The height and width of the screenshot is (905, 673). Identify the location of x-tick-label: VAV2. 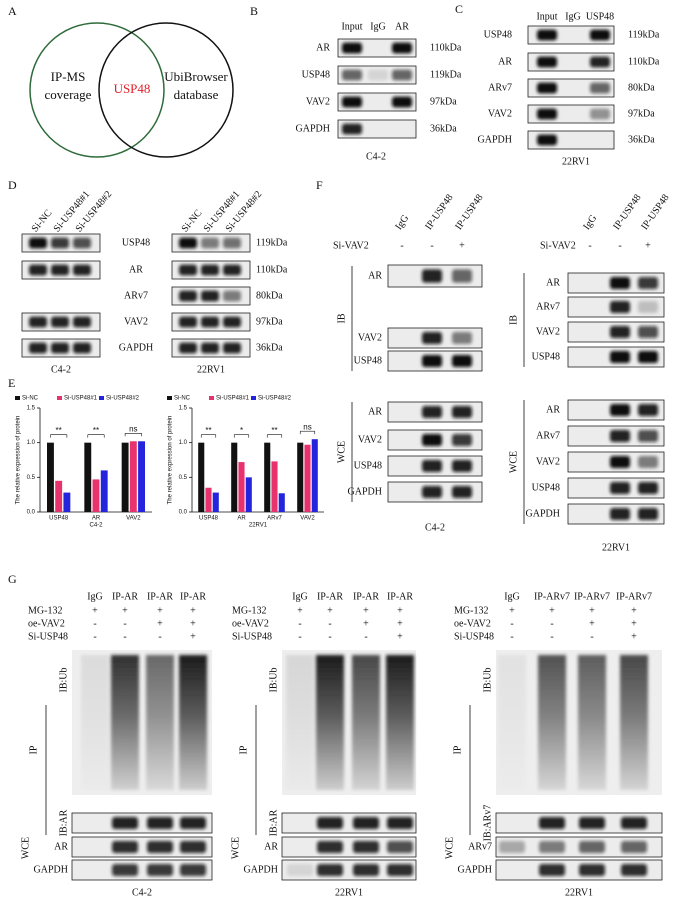
(307, 519).